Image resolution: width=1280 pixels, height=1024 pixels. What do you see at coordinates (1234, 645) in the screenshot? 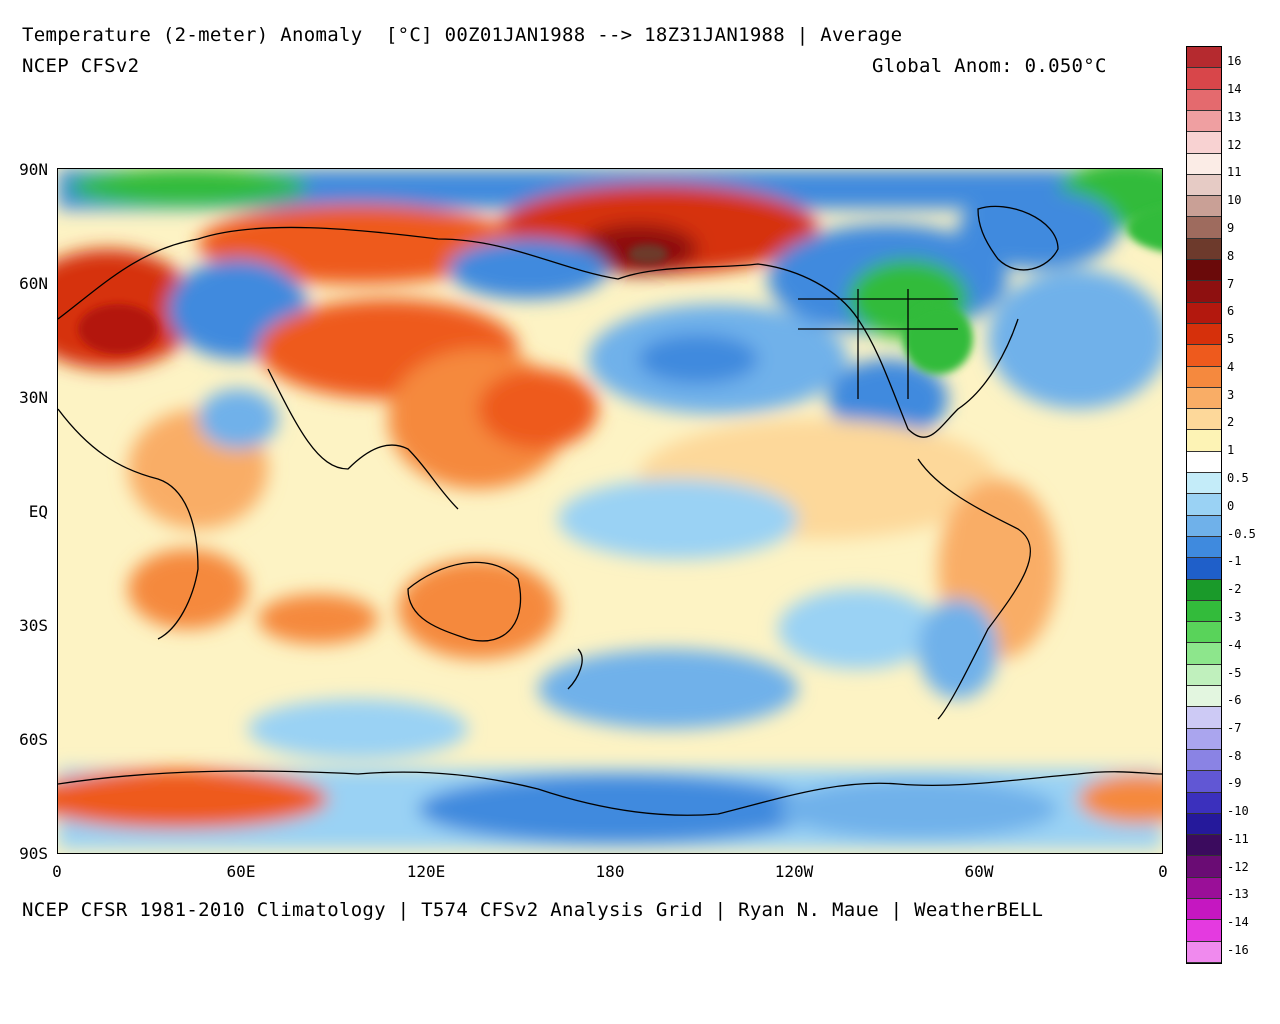
I see `legend-label: -4` at bounding box center [1234, 645].